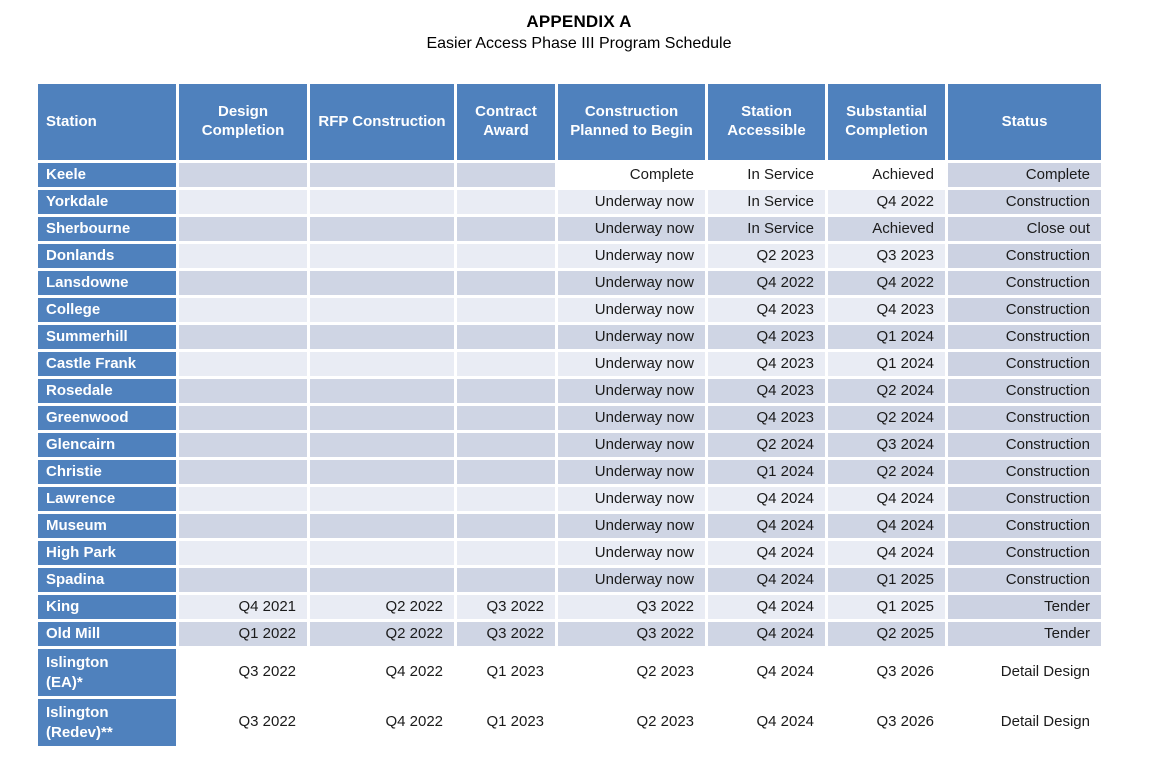 The height and width of the screenshot is (765, 1158). I want to click on table-row: Keele Complete In Service Achieved Complete, so click(569, 175).